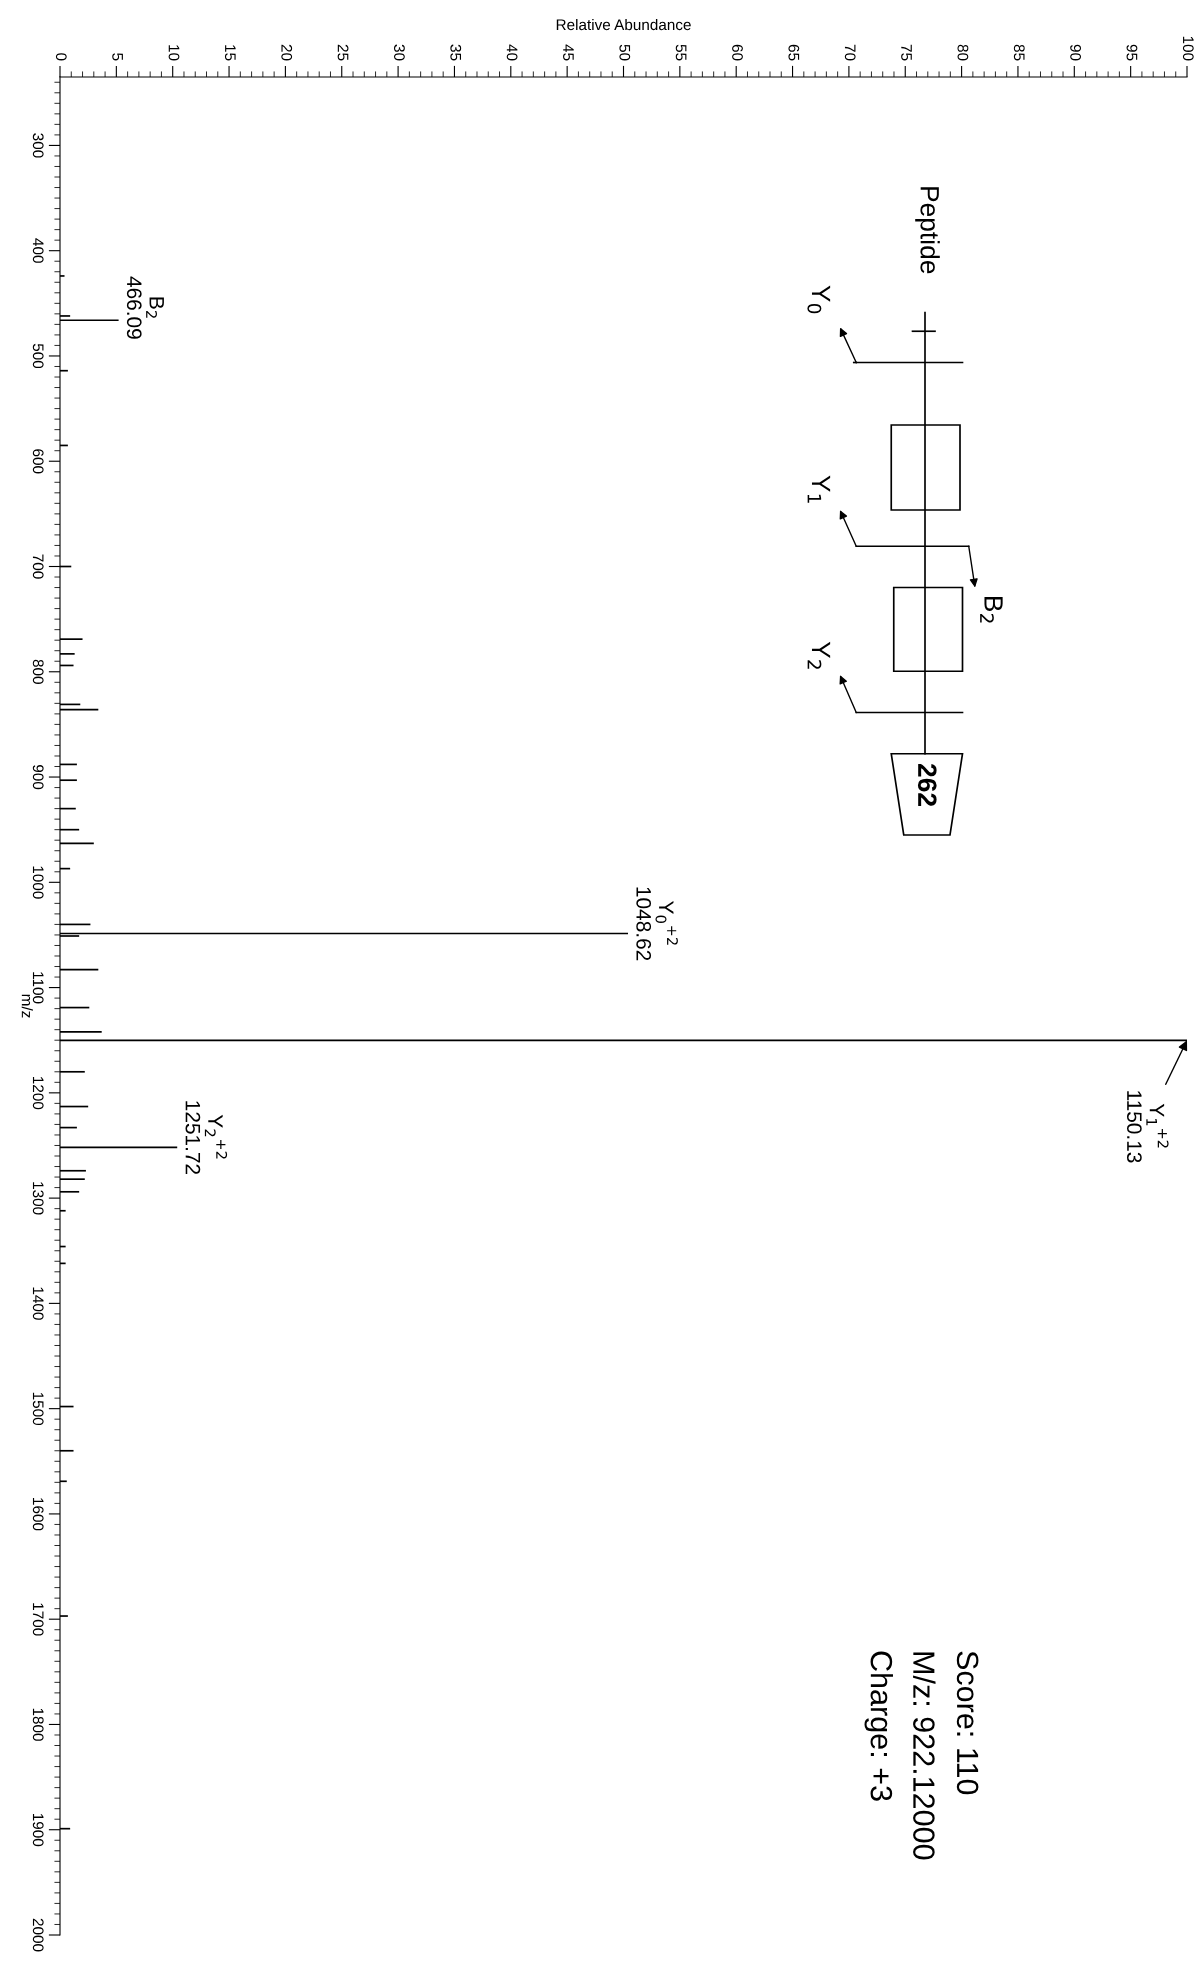  I want to click on y-axis-title: m/z, so click(27, 1006).